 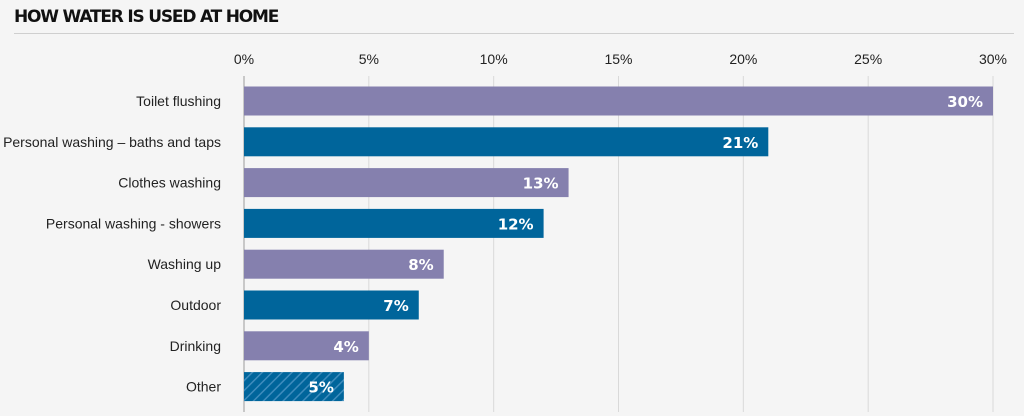 I want to click on x-tick-label: 30%, so click(x=993, y=59).